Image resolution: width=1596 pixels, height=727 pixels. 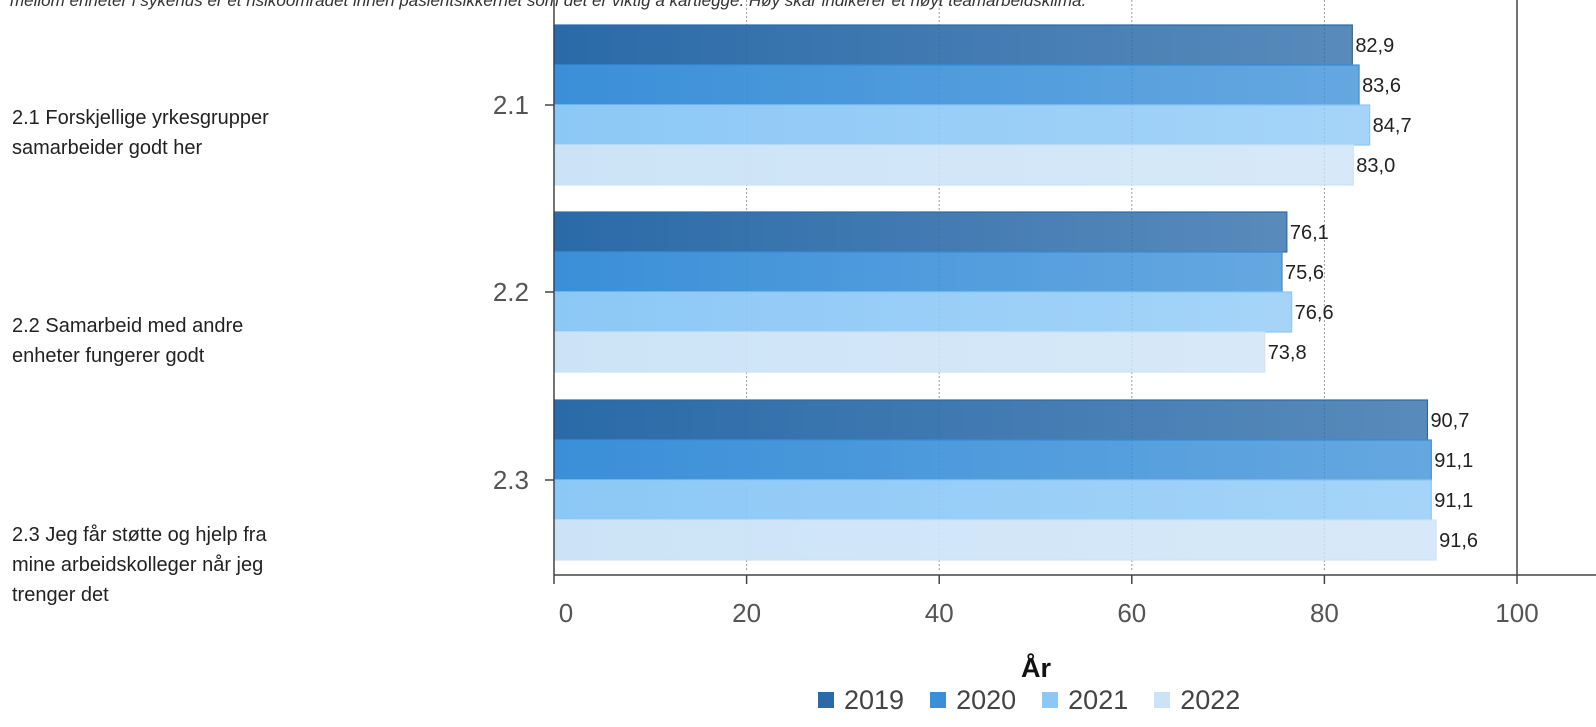 I want to click on bar-2.3-2020, so click(x=992, y=460).